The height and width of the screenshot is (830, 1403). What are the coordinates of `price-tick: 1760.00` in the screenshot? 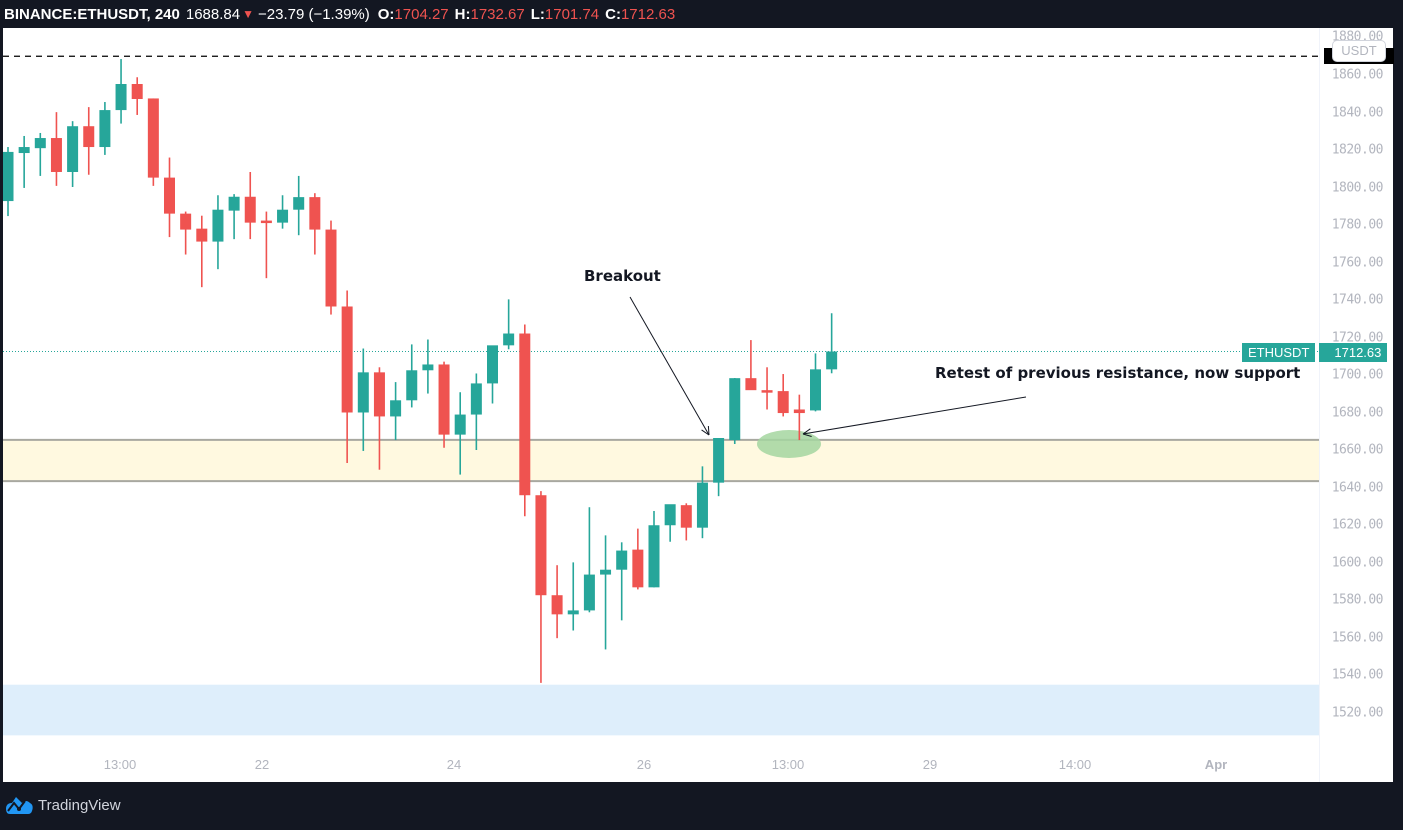 It's located at (1357, 263).